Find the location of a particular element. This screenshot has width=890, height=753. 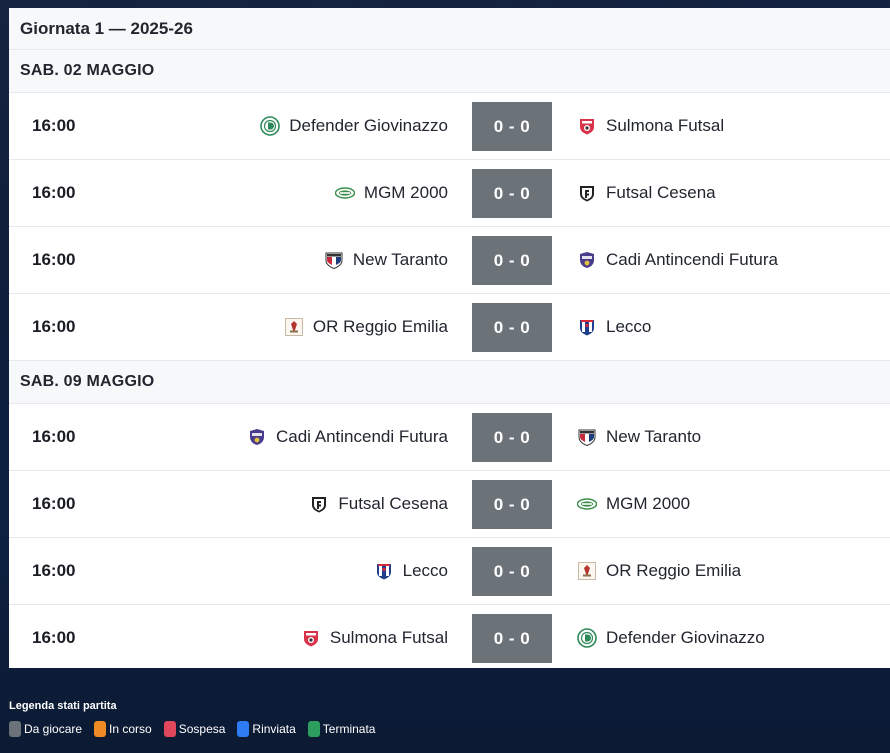

away-team: Futsal Cesena is located at coordinates (646, 193).